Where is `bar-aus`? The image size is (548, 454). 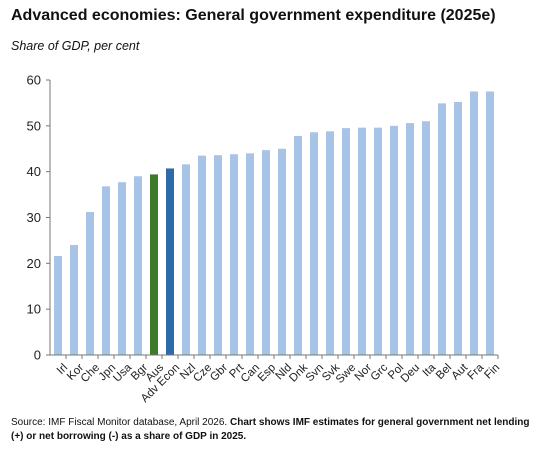 bar-aus is located at coordinates (154, 264).